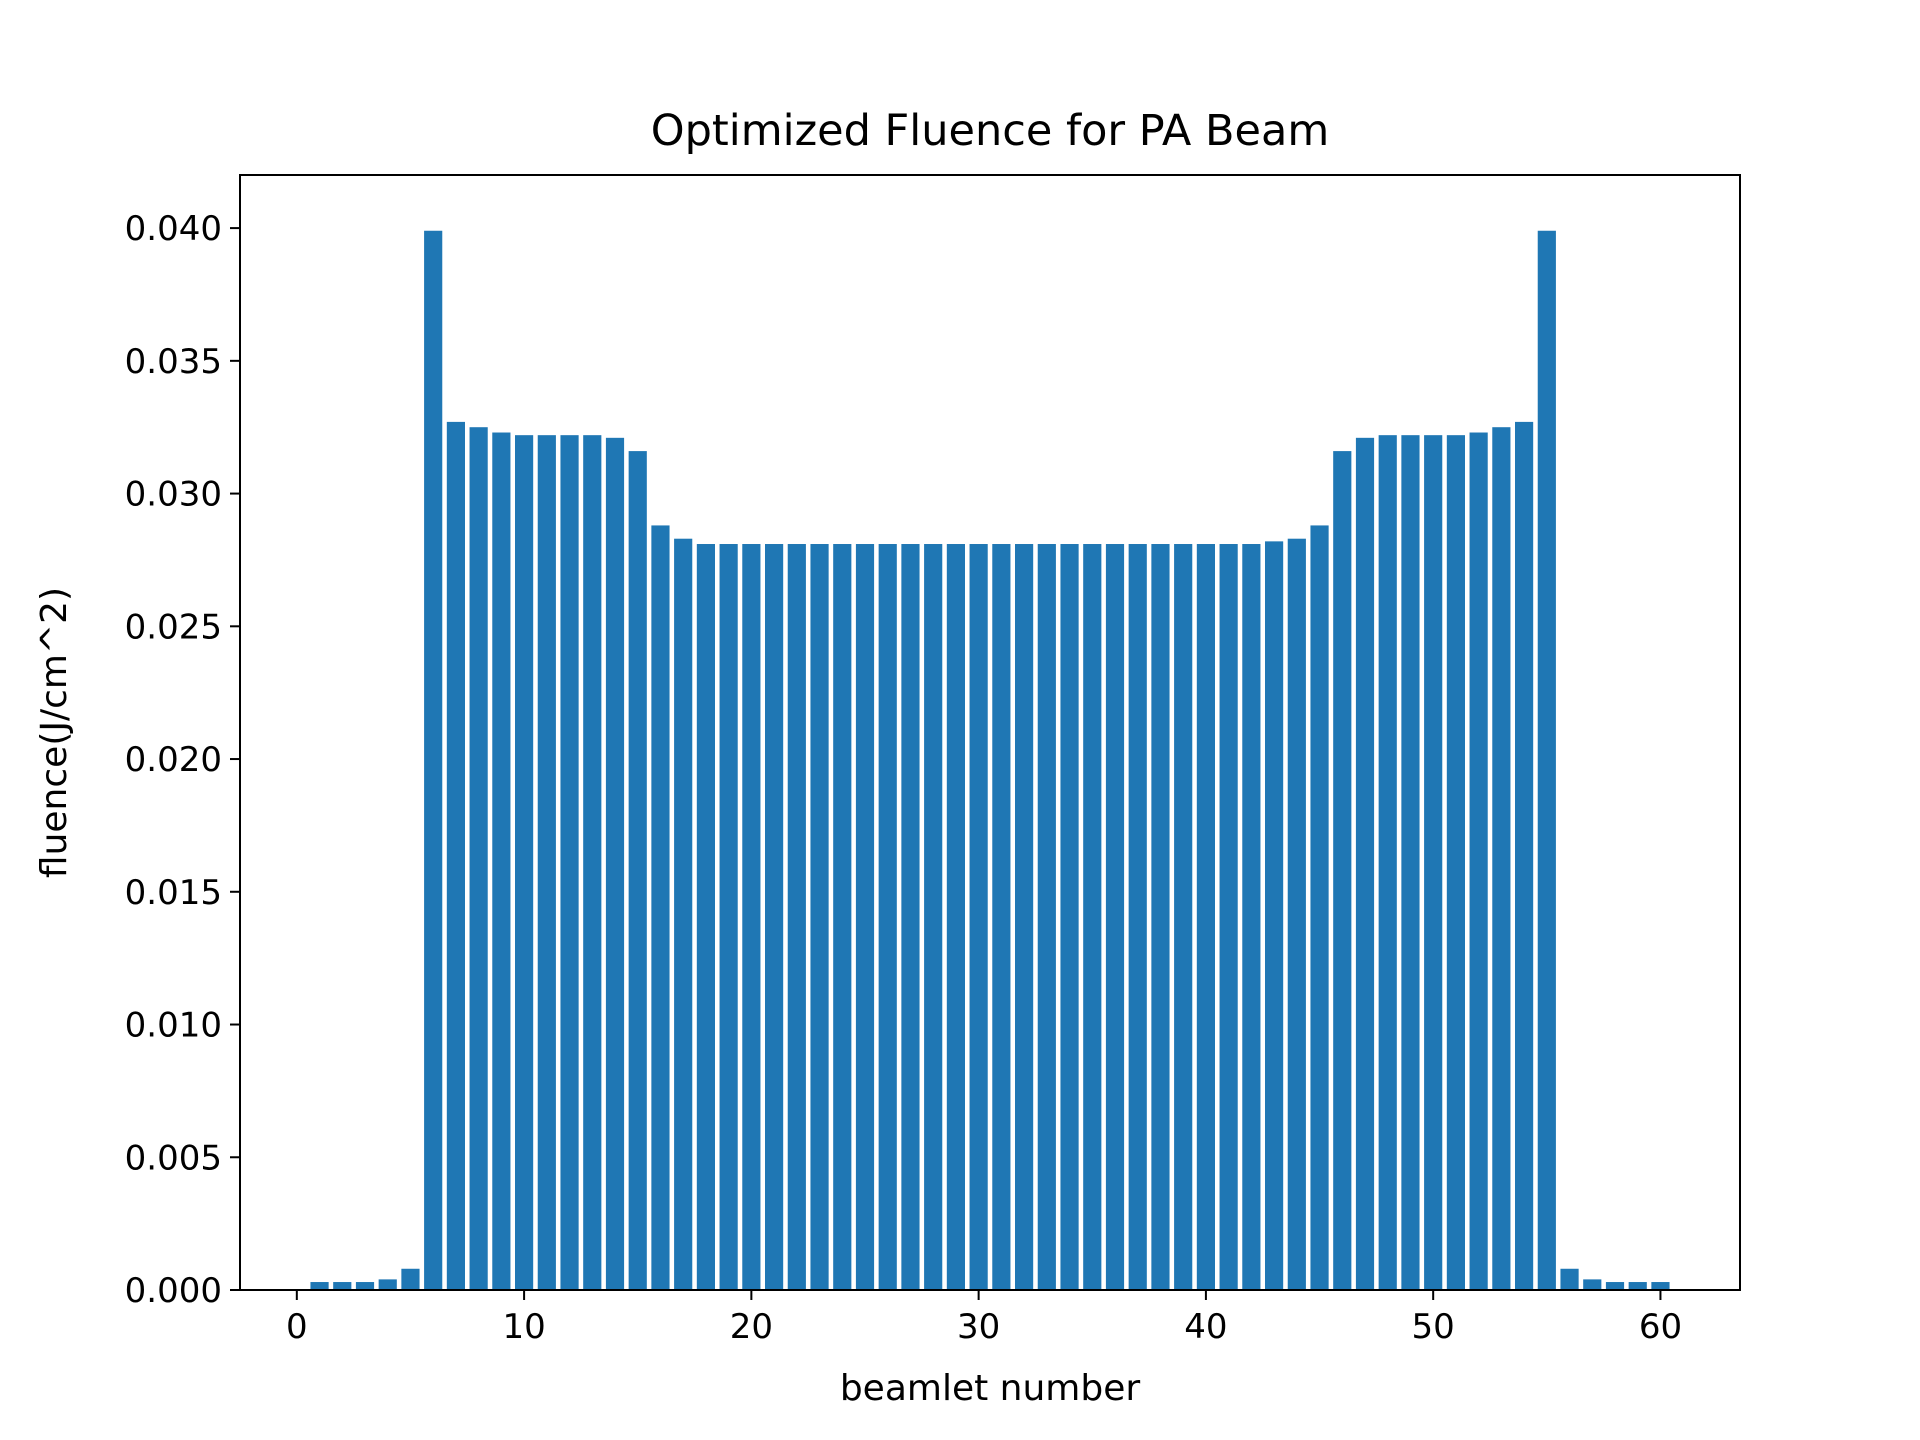  Describe the element at coordinates (173, 362) in the screenshot. I see `y-tick-label: 0.035` at that location.